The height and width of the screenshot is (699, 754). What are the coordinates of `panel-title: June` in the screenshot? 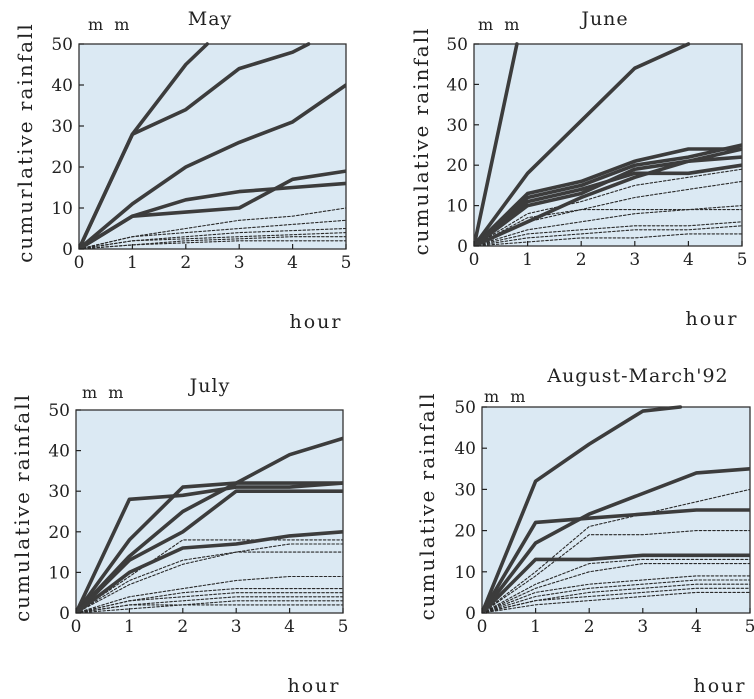 It's located at (603, 19).